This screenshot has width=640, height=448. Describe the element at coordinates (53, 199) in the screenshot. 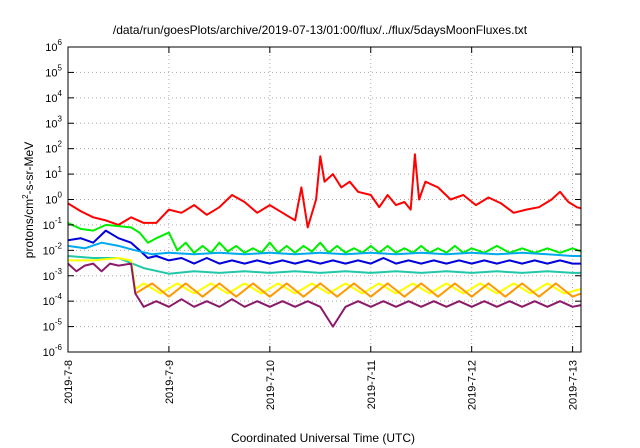

I see `y-tick-label: 10⁰` at that location.